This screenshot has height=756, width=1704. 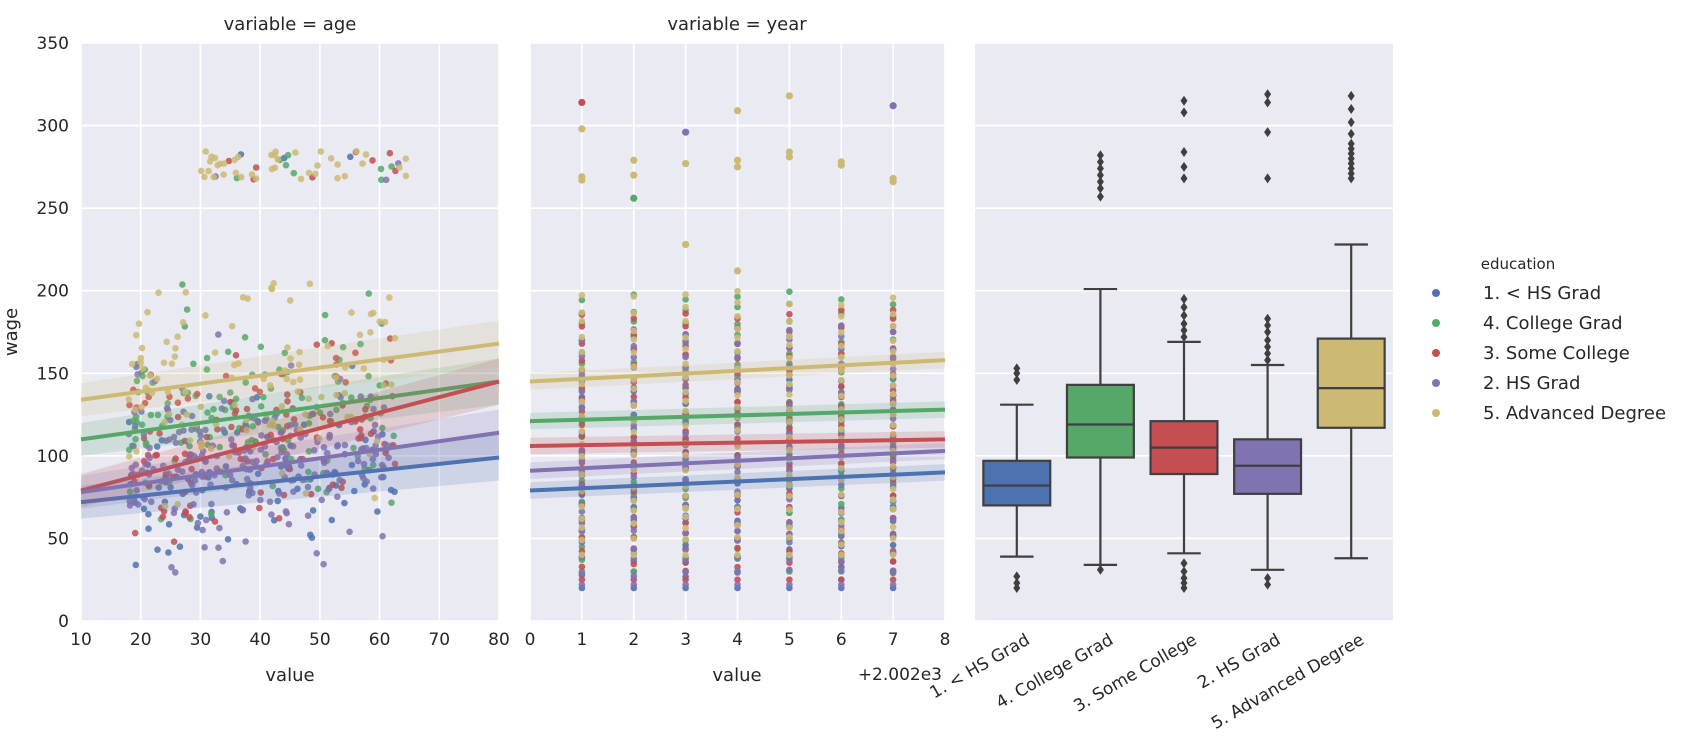 I want to click on panel-year-regression-lines, so click(x=737, y=425).